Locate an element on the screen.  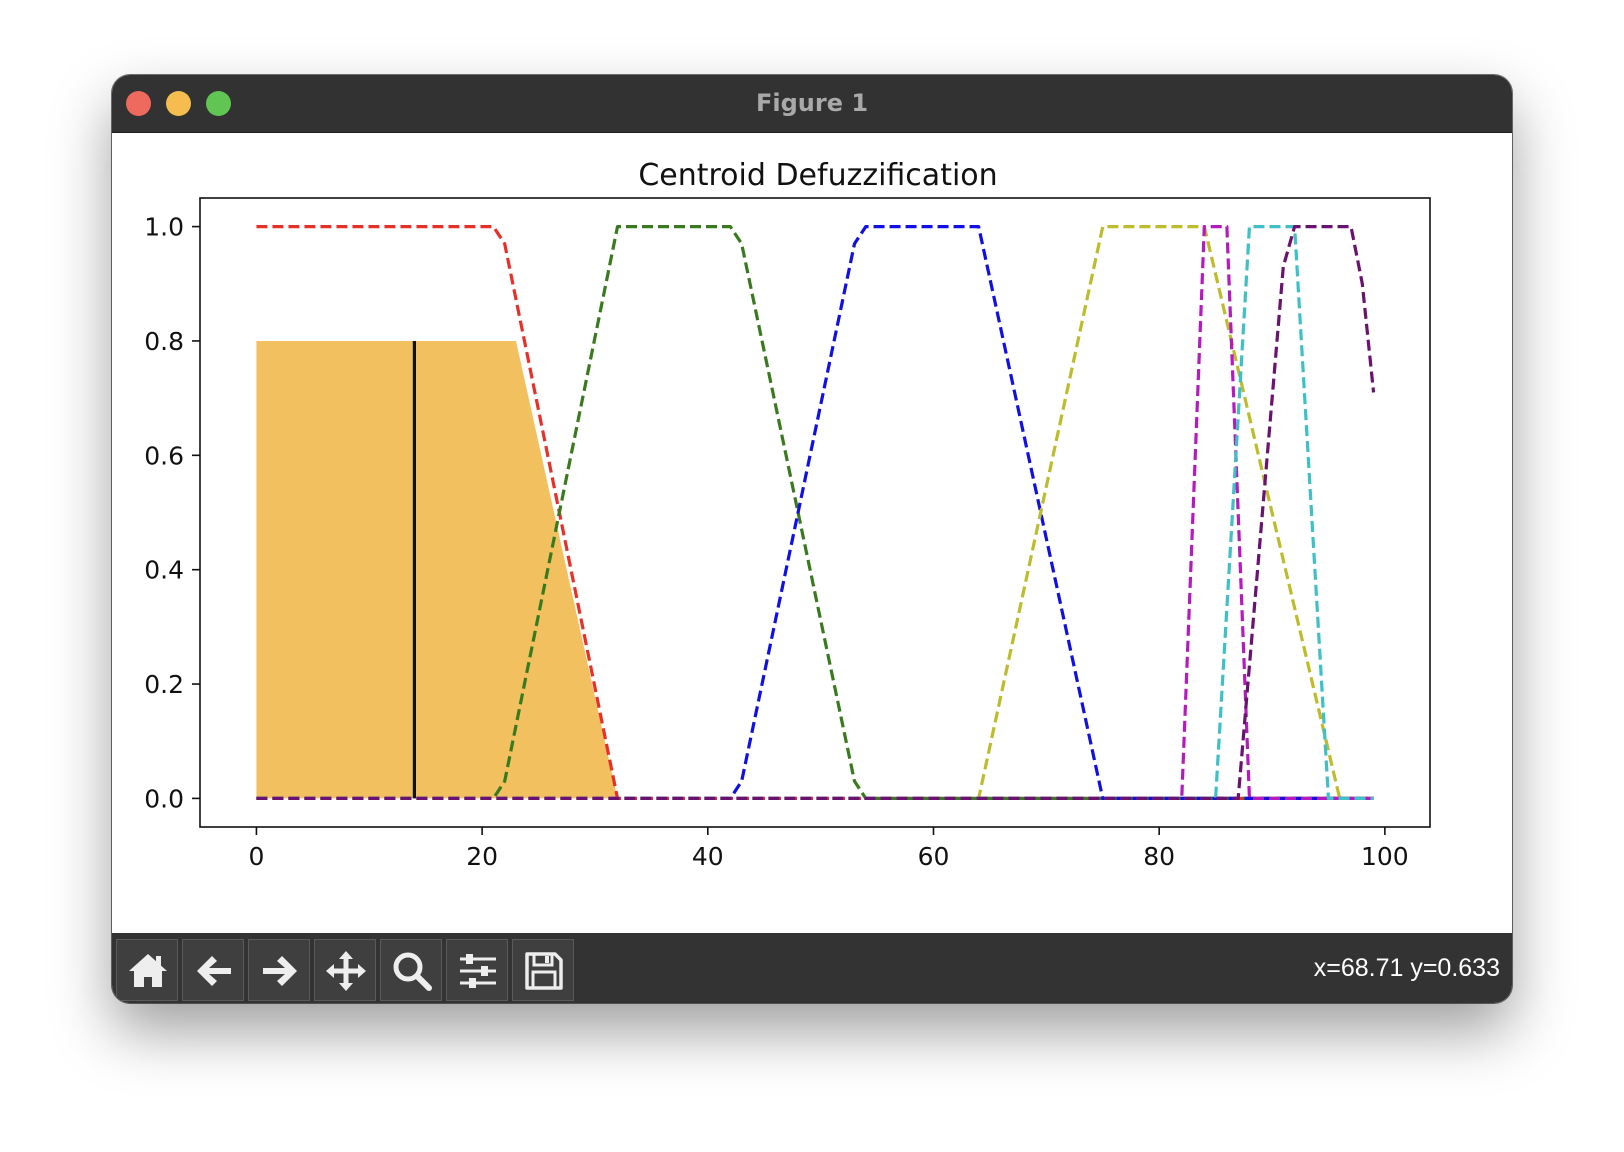
arrow-left-icon is located at coordinates (214, 971).